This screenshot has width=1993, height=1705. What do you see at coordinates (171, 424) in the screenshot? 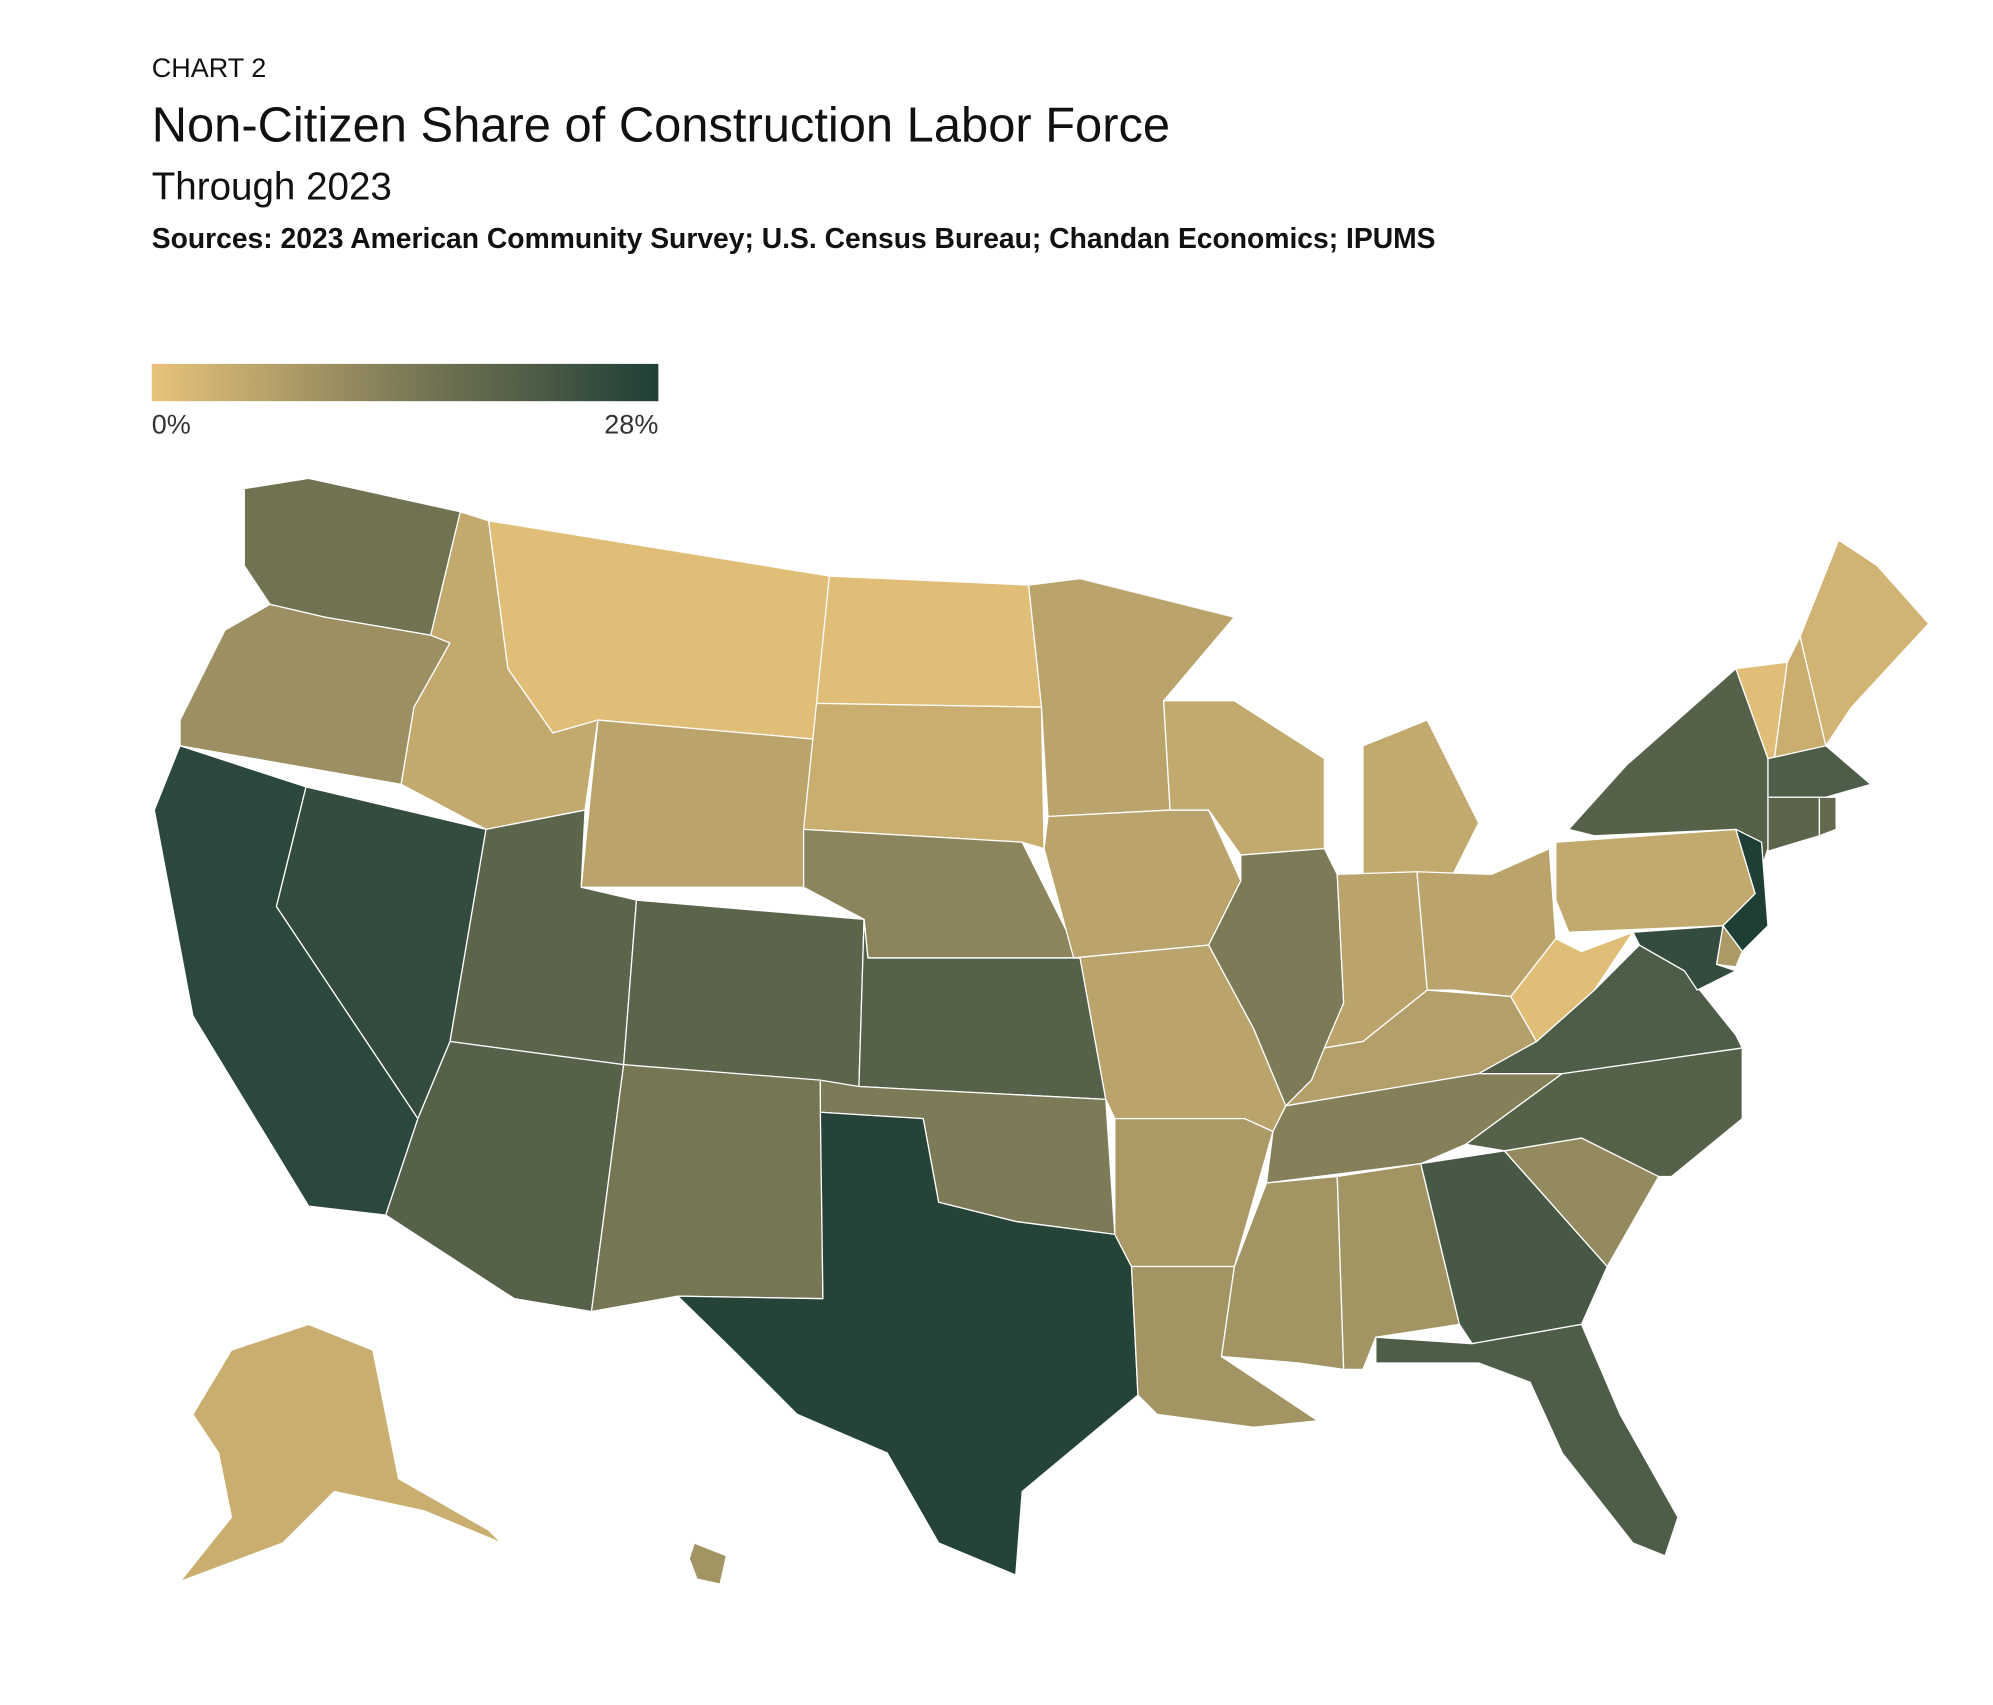
I see `color-tick-label: 0%` at bounding box center [171, 424].